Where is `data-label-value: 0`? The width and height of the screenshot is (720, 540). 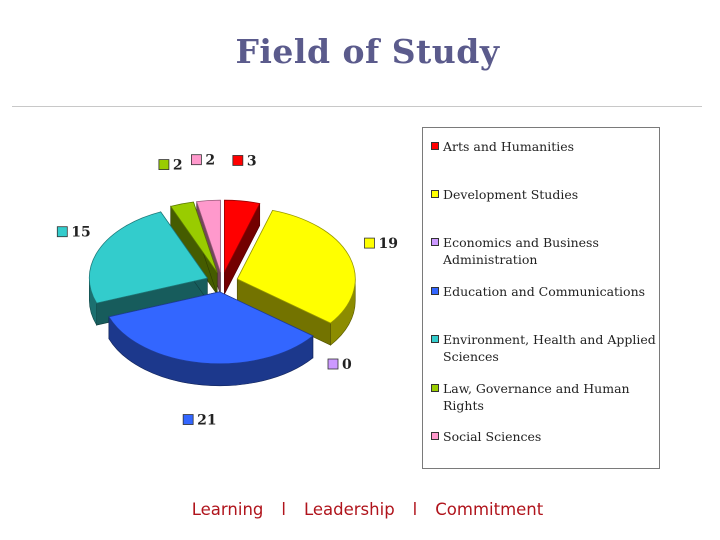 data-label-value: 0 is located at coordinates (347, 365).